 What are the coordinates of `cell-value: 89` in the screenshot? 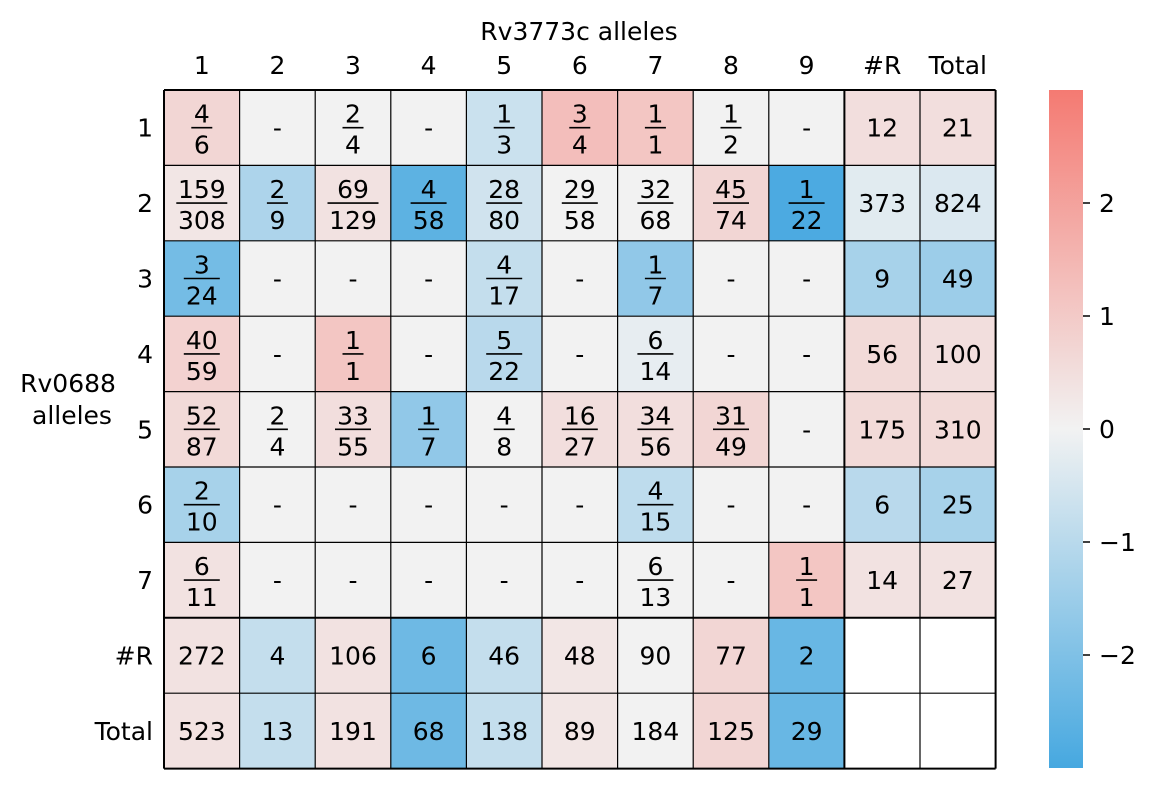 It's located at (580, 731).